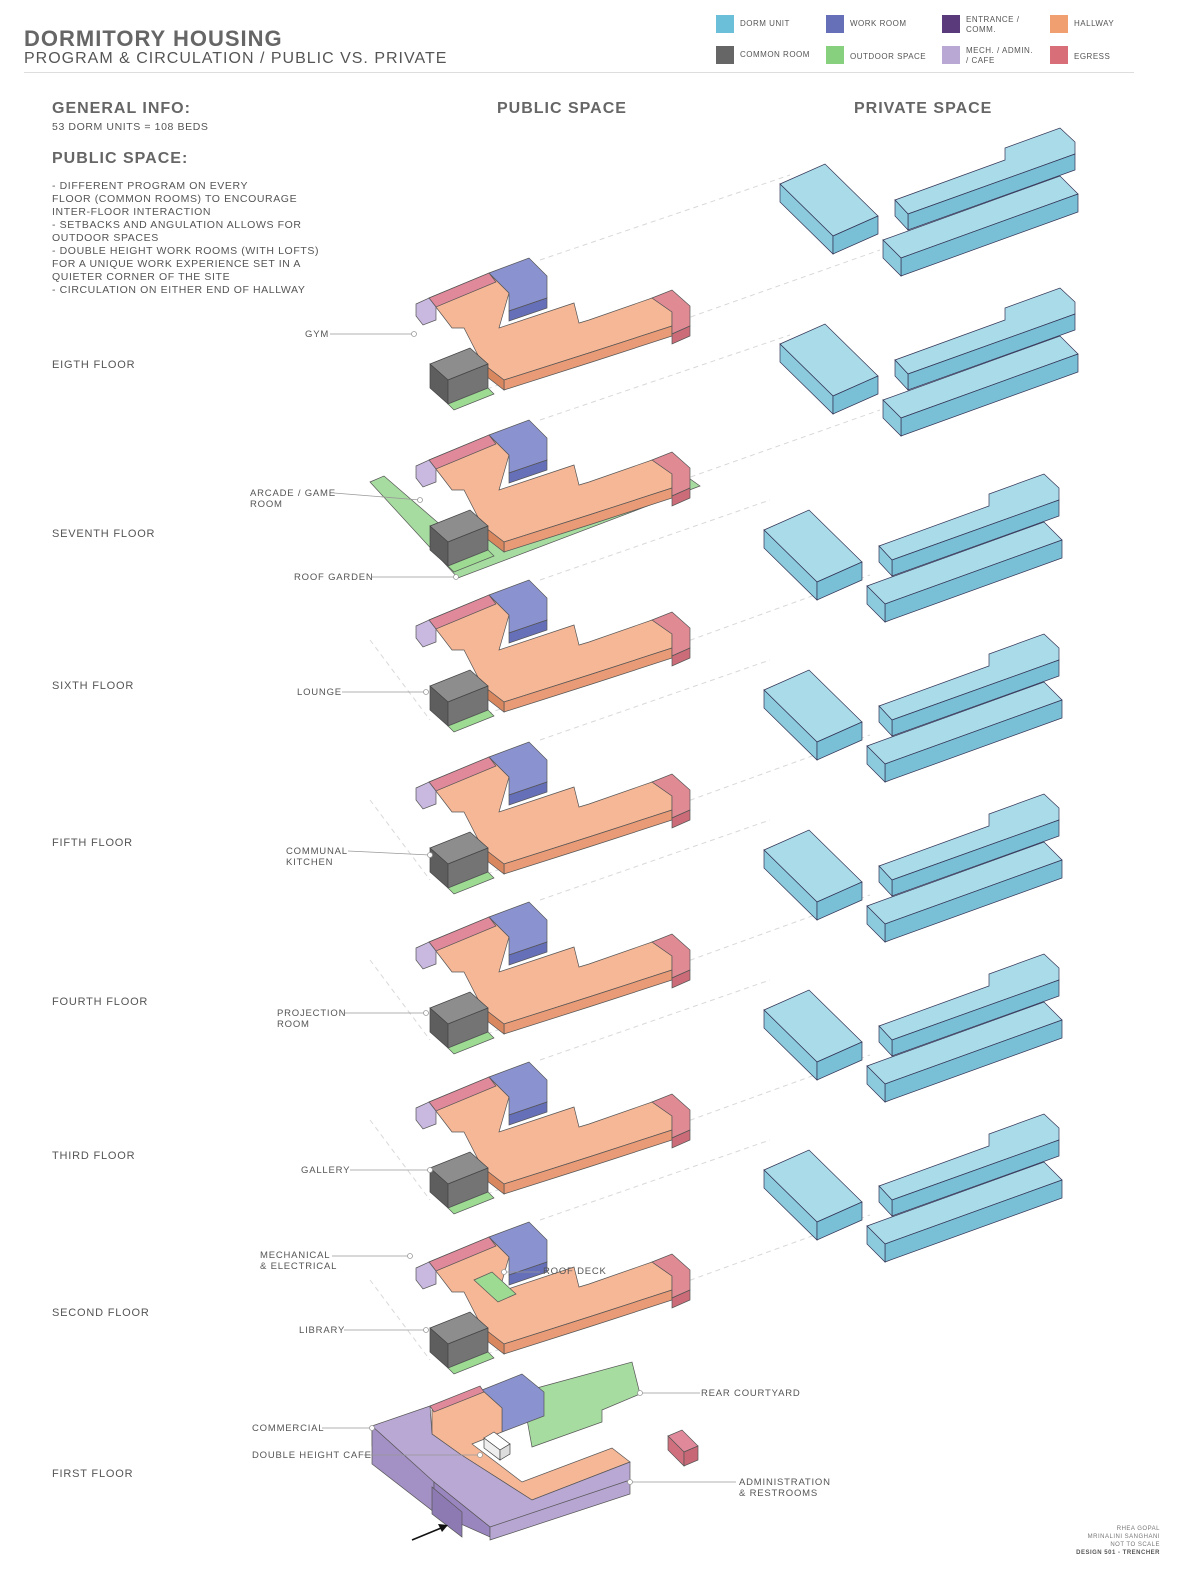 This screenshot has height=1580, width=1184. I want to click on floor-label-5: FIFTH FLOOR, so click(92, 843).